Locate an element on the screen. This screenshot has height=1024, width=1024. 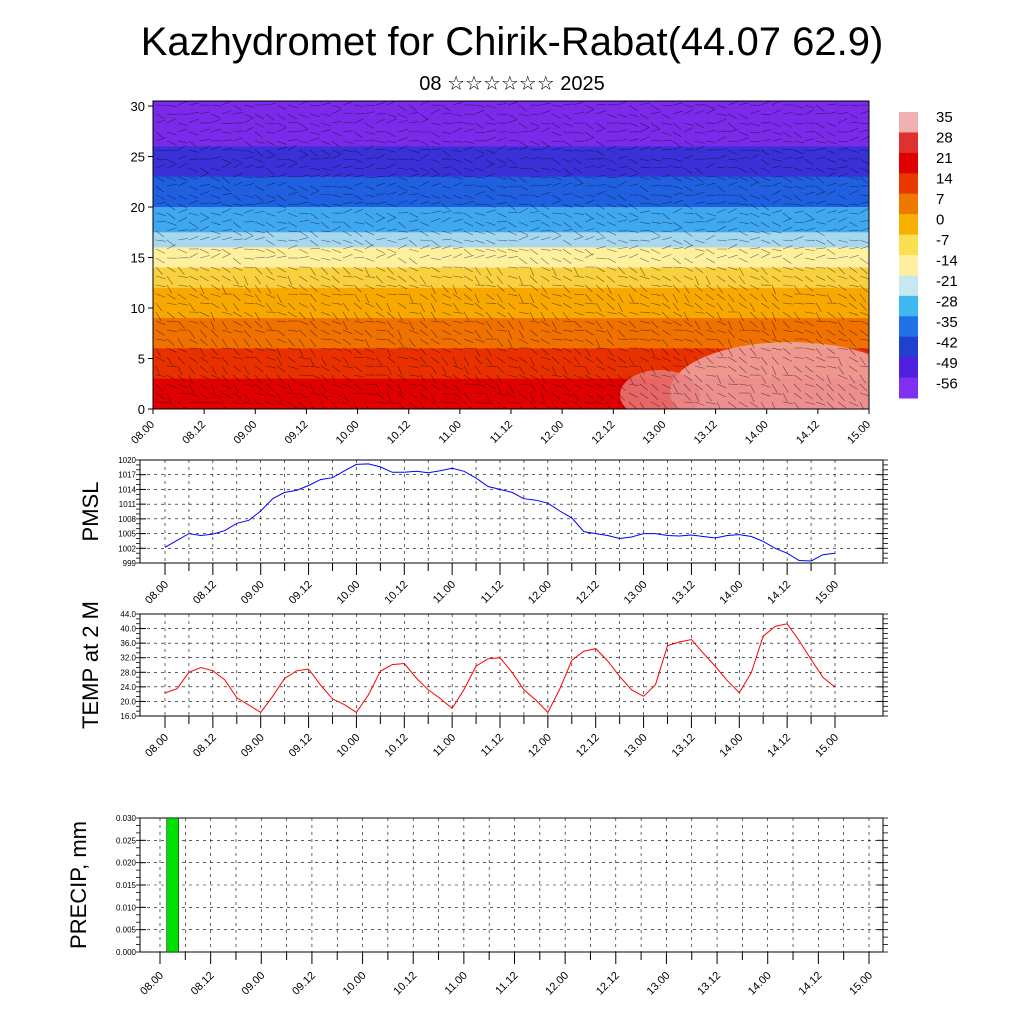
y-tick-label: 36.0 is located at coordinates (128, 643).